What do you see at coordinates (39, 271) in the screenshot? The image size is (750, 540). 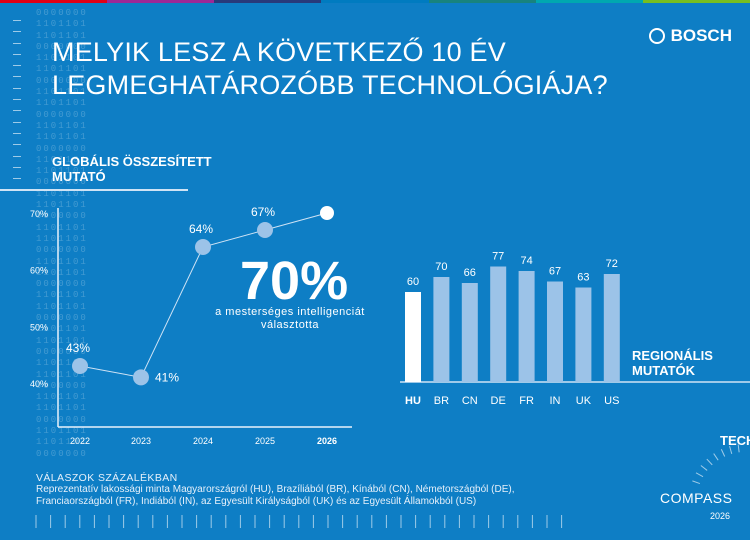 I see `y-tick-label: 60%` at bounding box center [39, 271].